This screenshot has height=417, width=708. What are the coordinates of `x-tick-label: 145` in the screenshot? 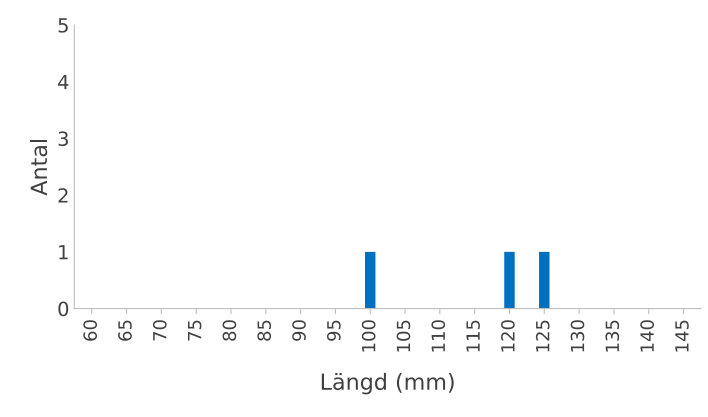 It's located at (682, 336).